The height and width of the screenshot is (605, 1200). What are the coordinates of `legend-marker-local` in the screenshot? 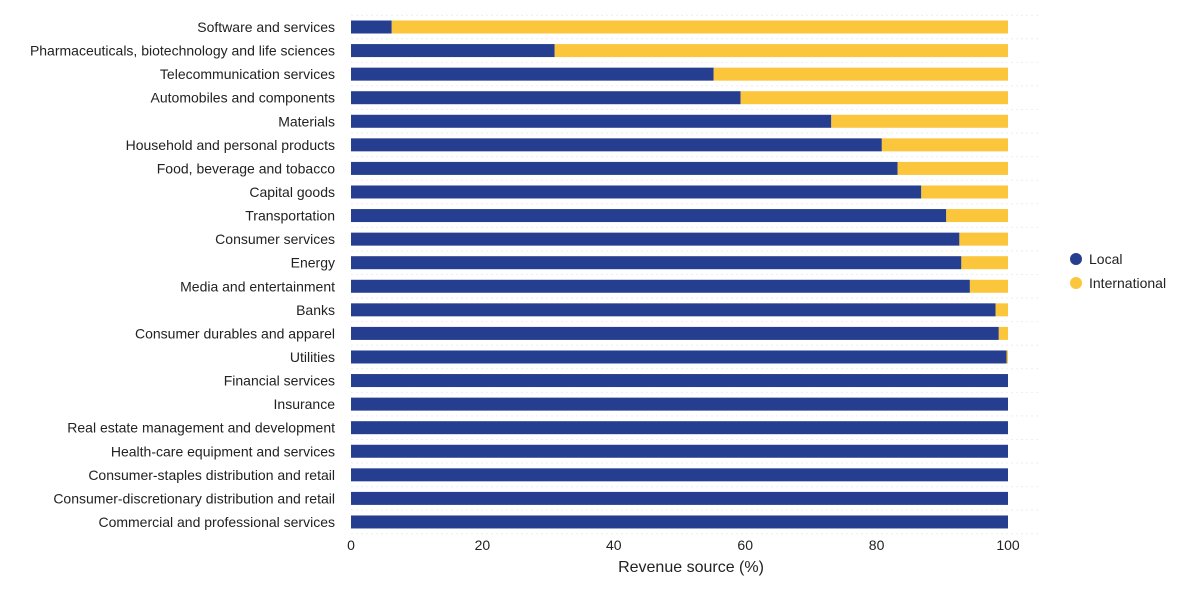 It's located at (1076, 259).